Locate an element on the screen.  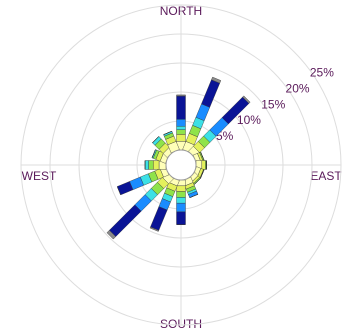
direction-label: EAST is located at coordinates (326, 176).